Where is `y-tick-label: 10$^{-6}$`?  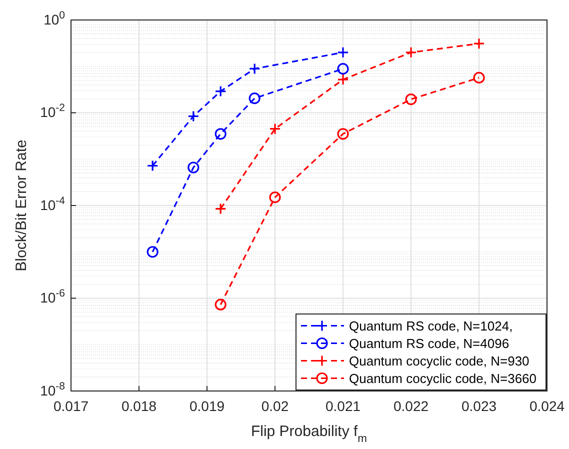 y-tick-label: 10$^{-6}$ is located at coordinates (53, 297).